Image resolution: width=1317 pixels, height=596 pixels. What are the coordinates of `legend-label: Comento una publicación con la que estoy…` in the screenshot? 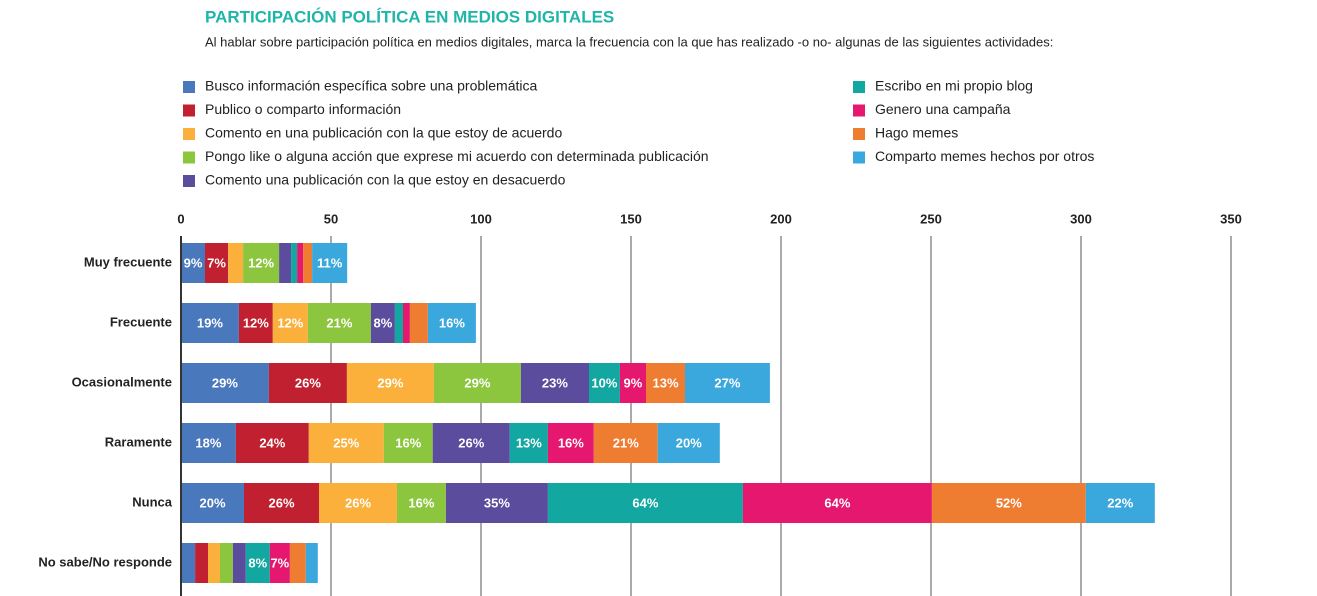 It's located at (385, 180).